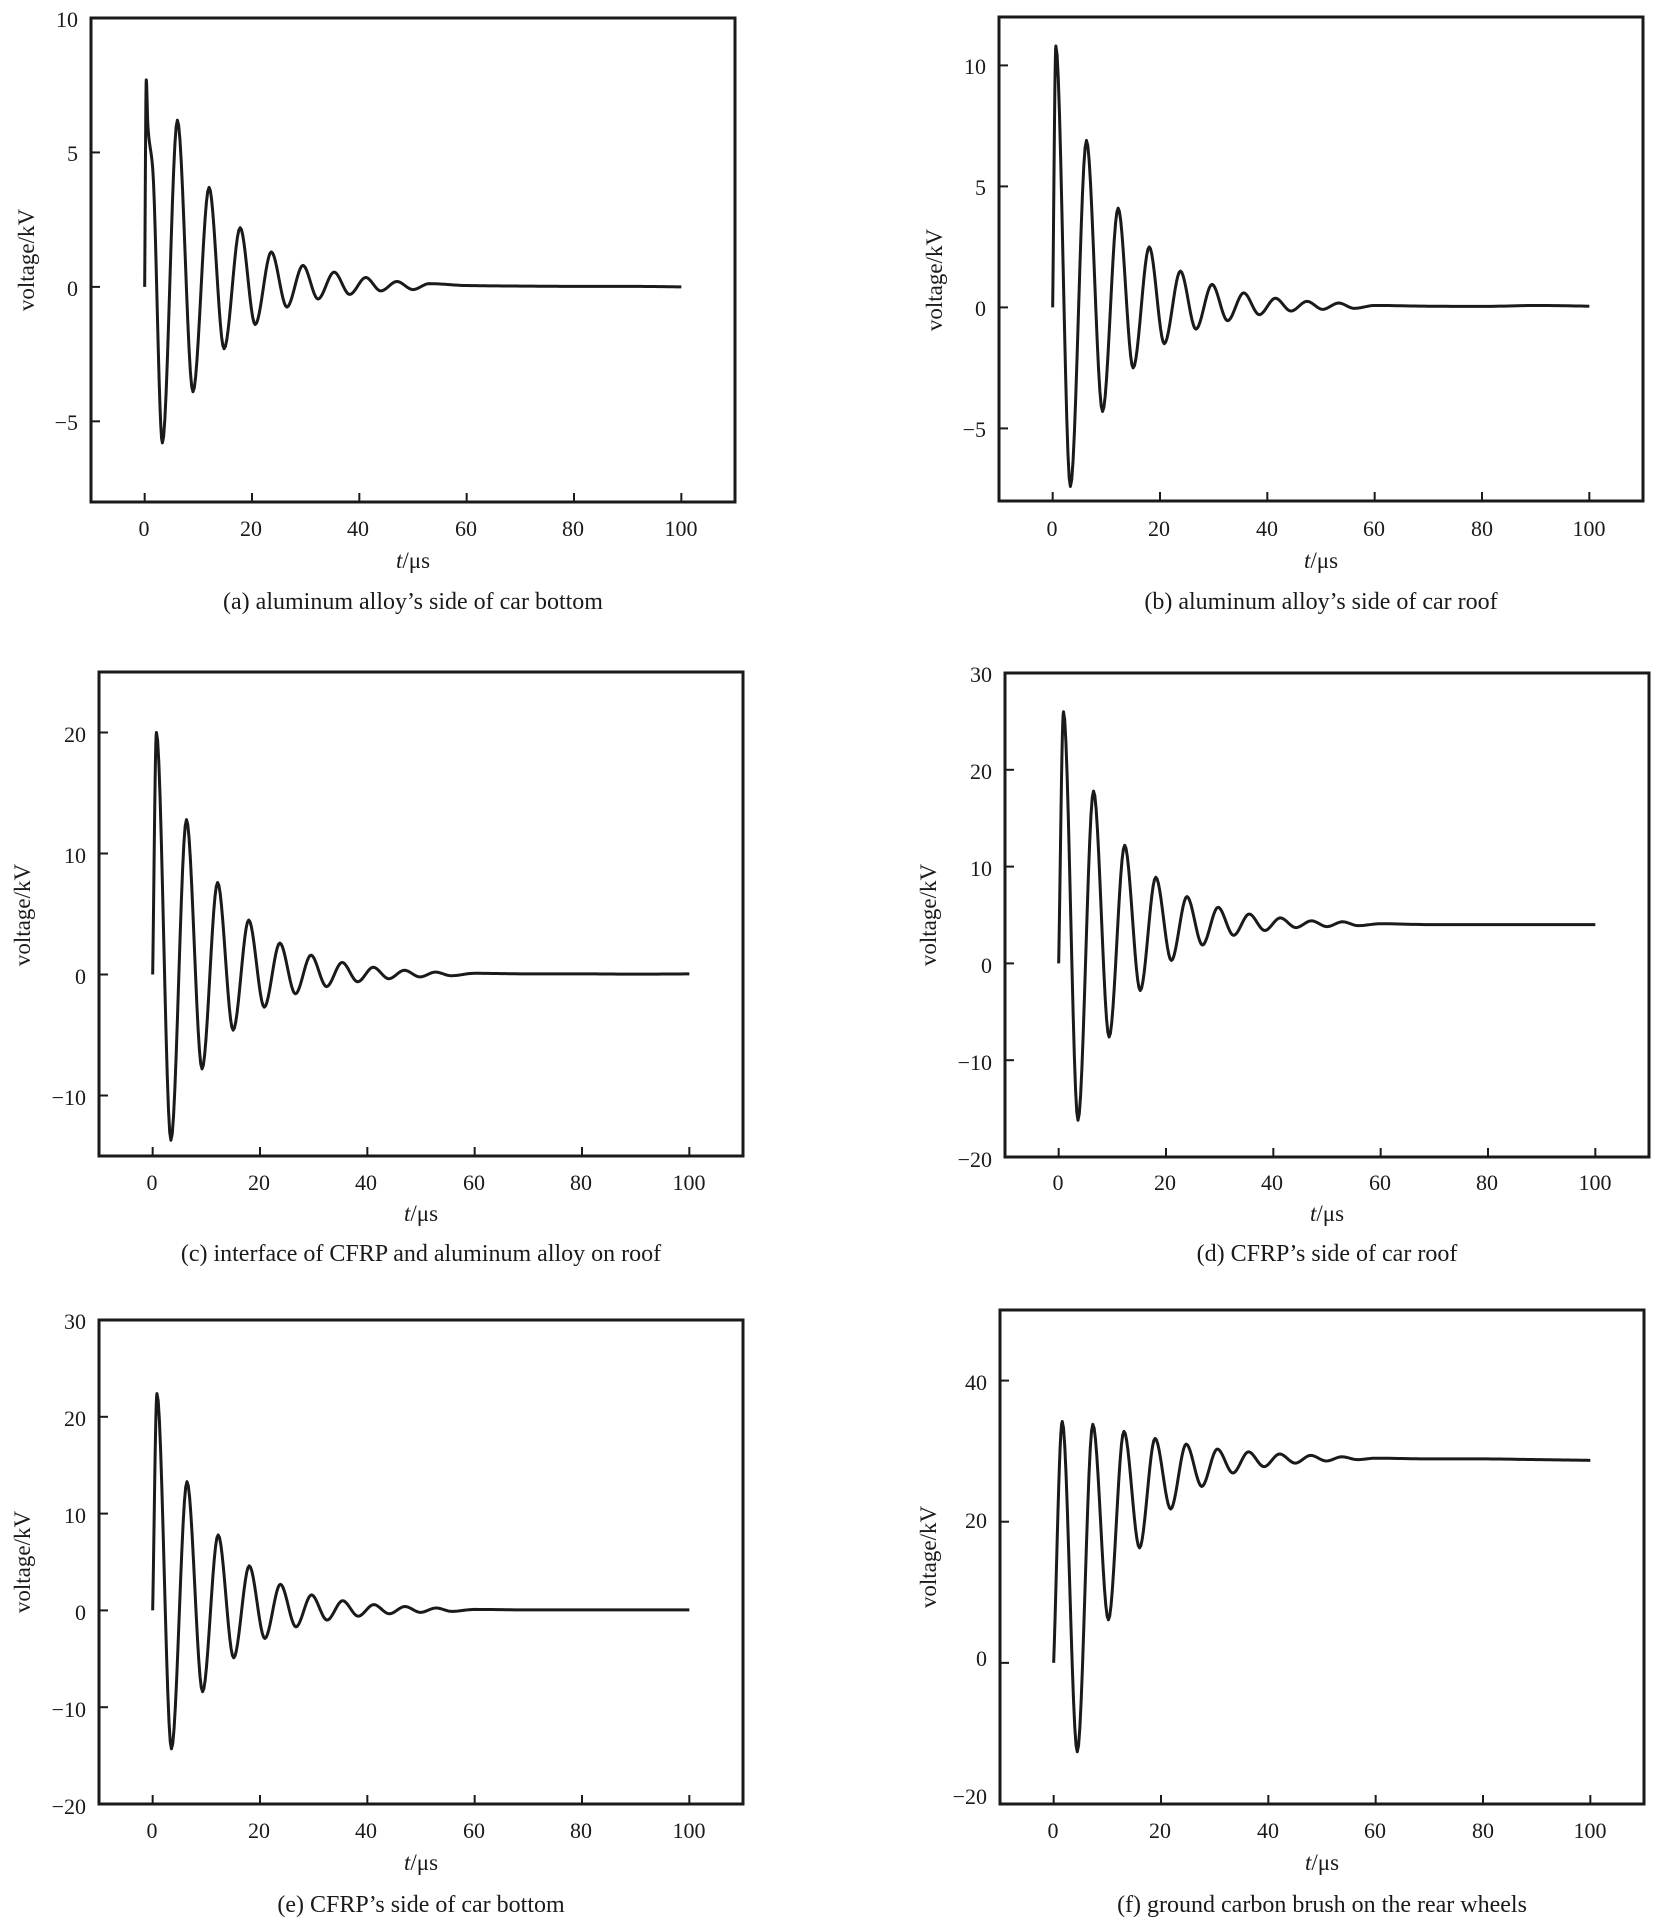  Describe the element at coordinates (1320, 602) in the screenshot. I see `panel-caption: (b) aluminum alloy’s side of car roof` at that location.